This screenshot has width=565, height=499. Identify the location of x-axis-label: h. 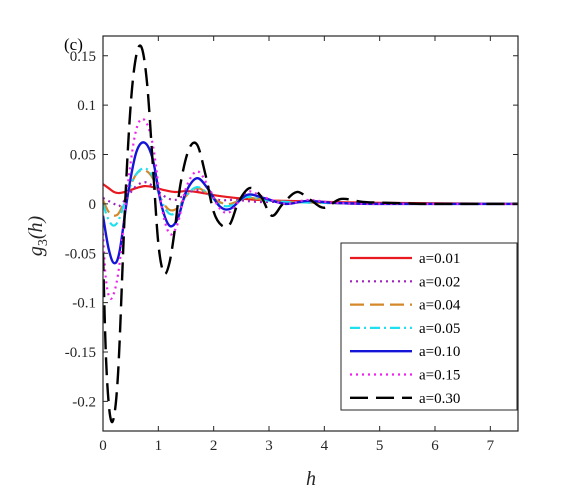
(311, 479).